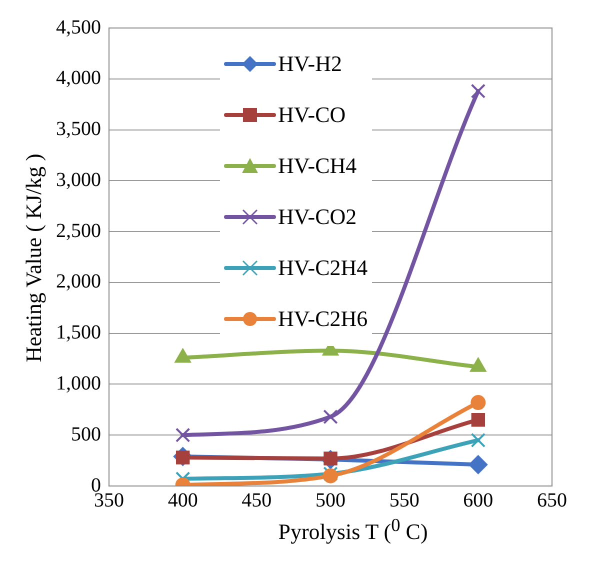 This screenshot has width=590, height=569. Describe the element at coordinates (78, 281) in the screenshot. I see `y-tick-label: 2,000` at that location.